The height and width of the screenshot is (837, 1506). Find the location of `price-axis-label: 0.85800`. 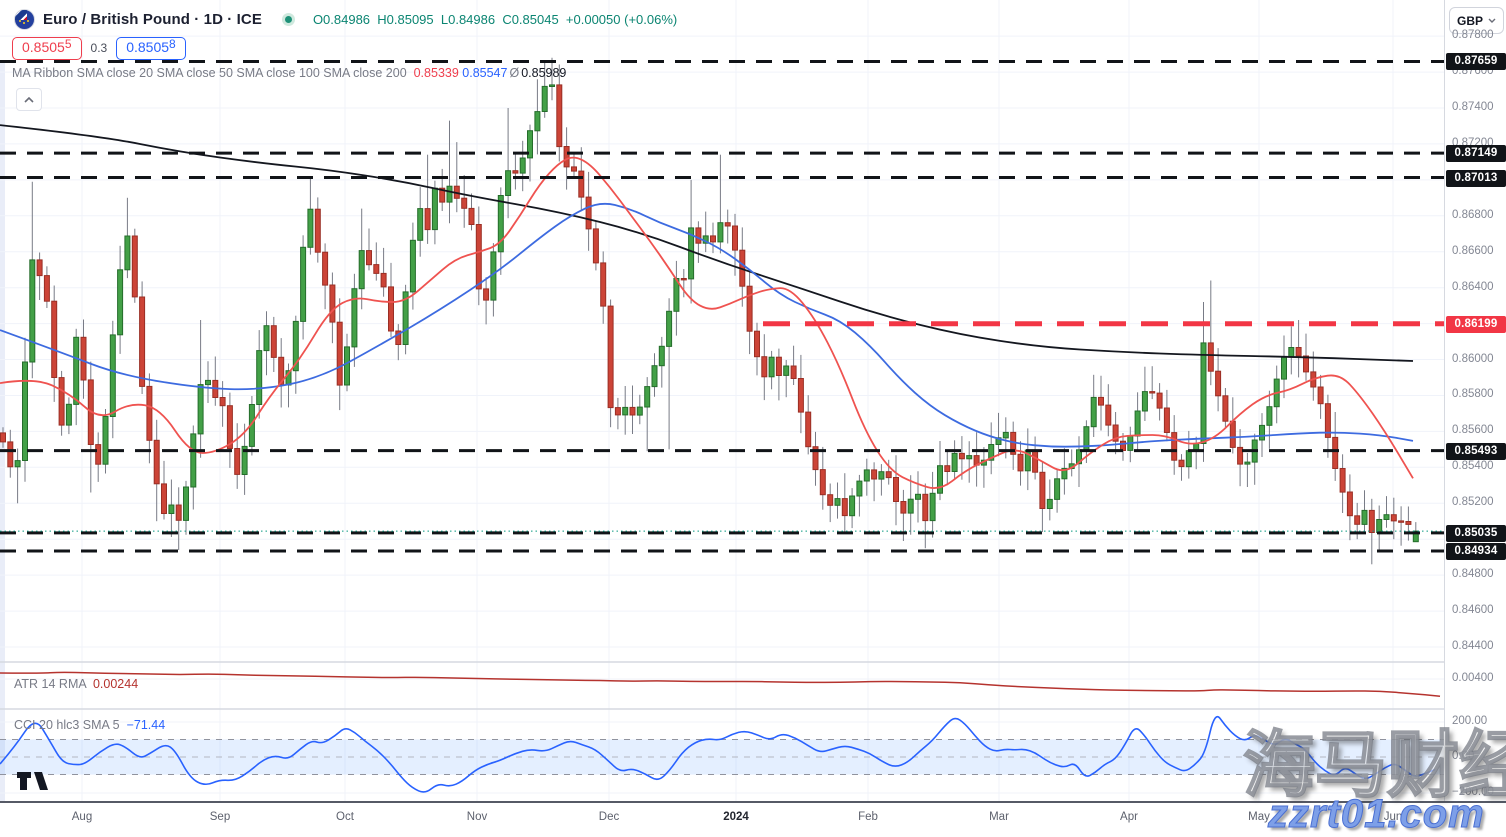

price-axis-label: 0.85800 is located at coordinates (1473, 394).